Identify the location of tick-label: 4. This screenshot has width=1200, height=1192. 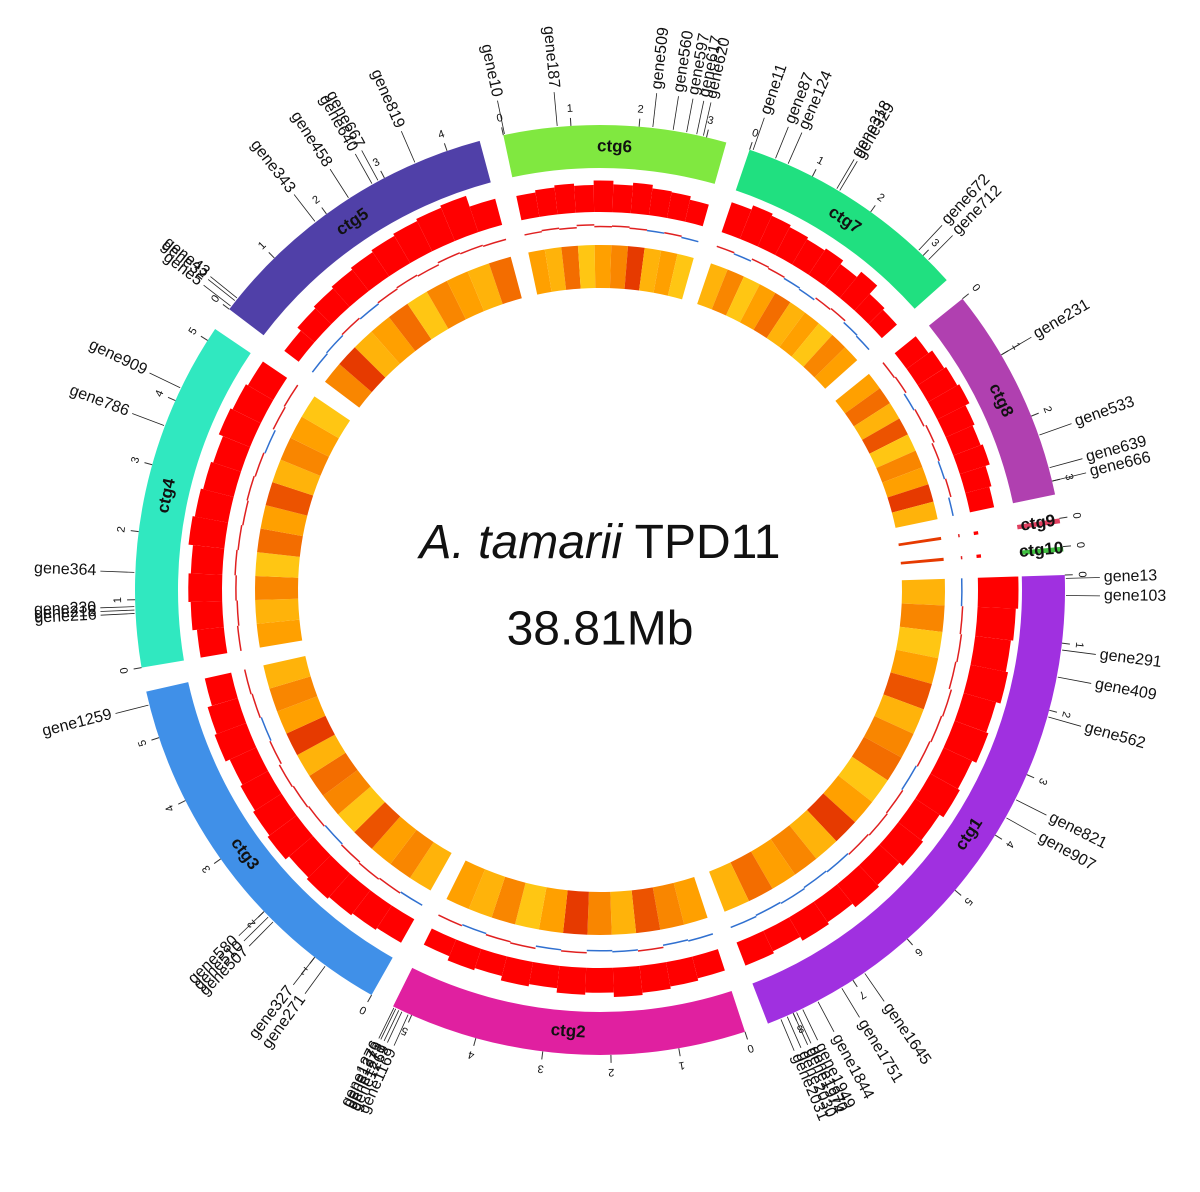
(169, 808).